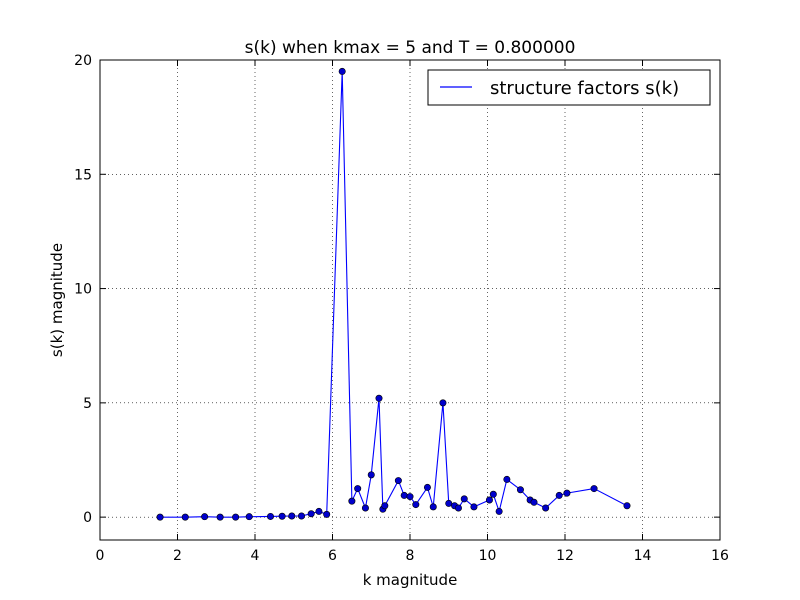 This screenshot has width=800, height=600. Describe the element at coordinates (83, 290) in the screenshot. I see `y-tick-label: 10` at that location.